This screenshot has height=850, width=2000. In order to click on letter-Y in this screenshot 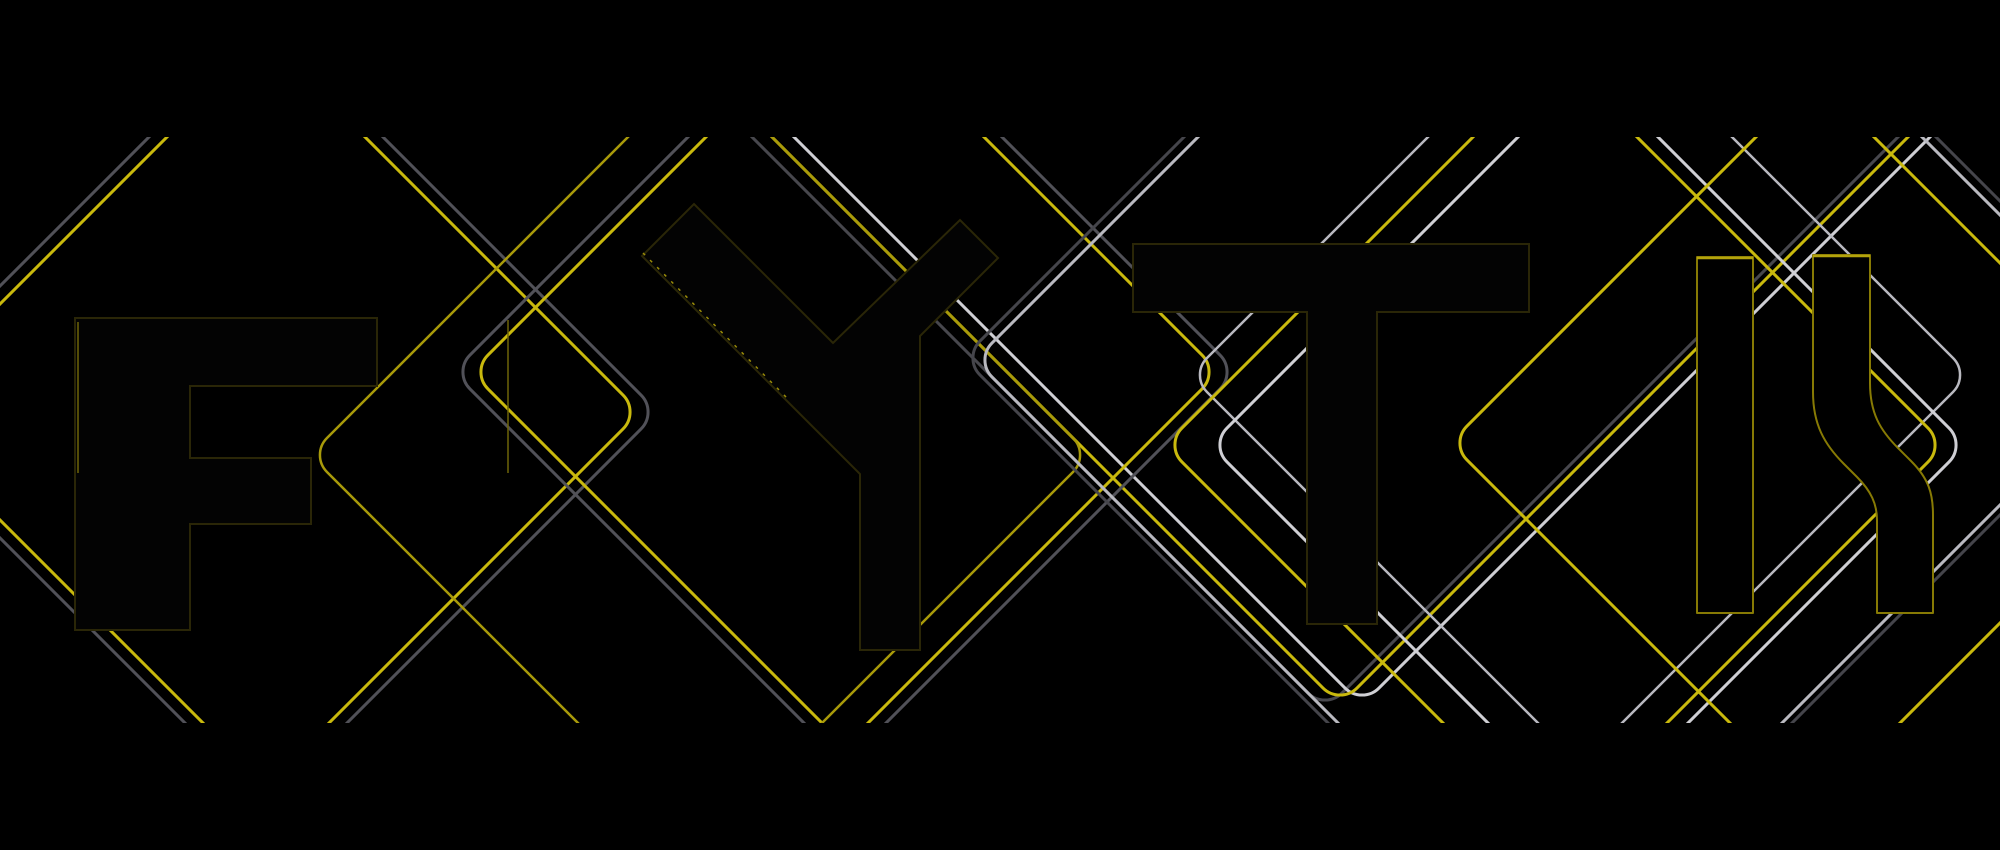, I will do `click(820, 426)`.